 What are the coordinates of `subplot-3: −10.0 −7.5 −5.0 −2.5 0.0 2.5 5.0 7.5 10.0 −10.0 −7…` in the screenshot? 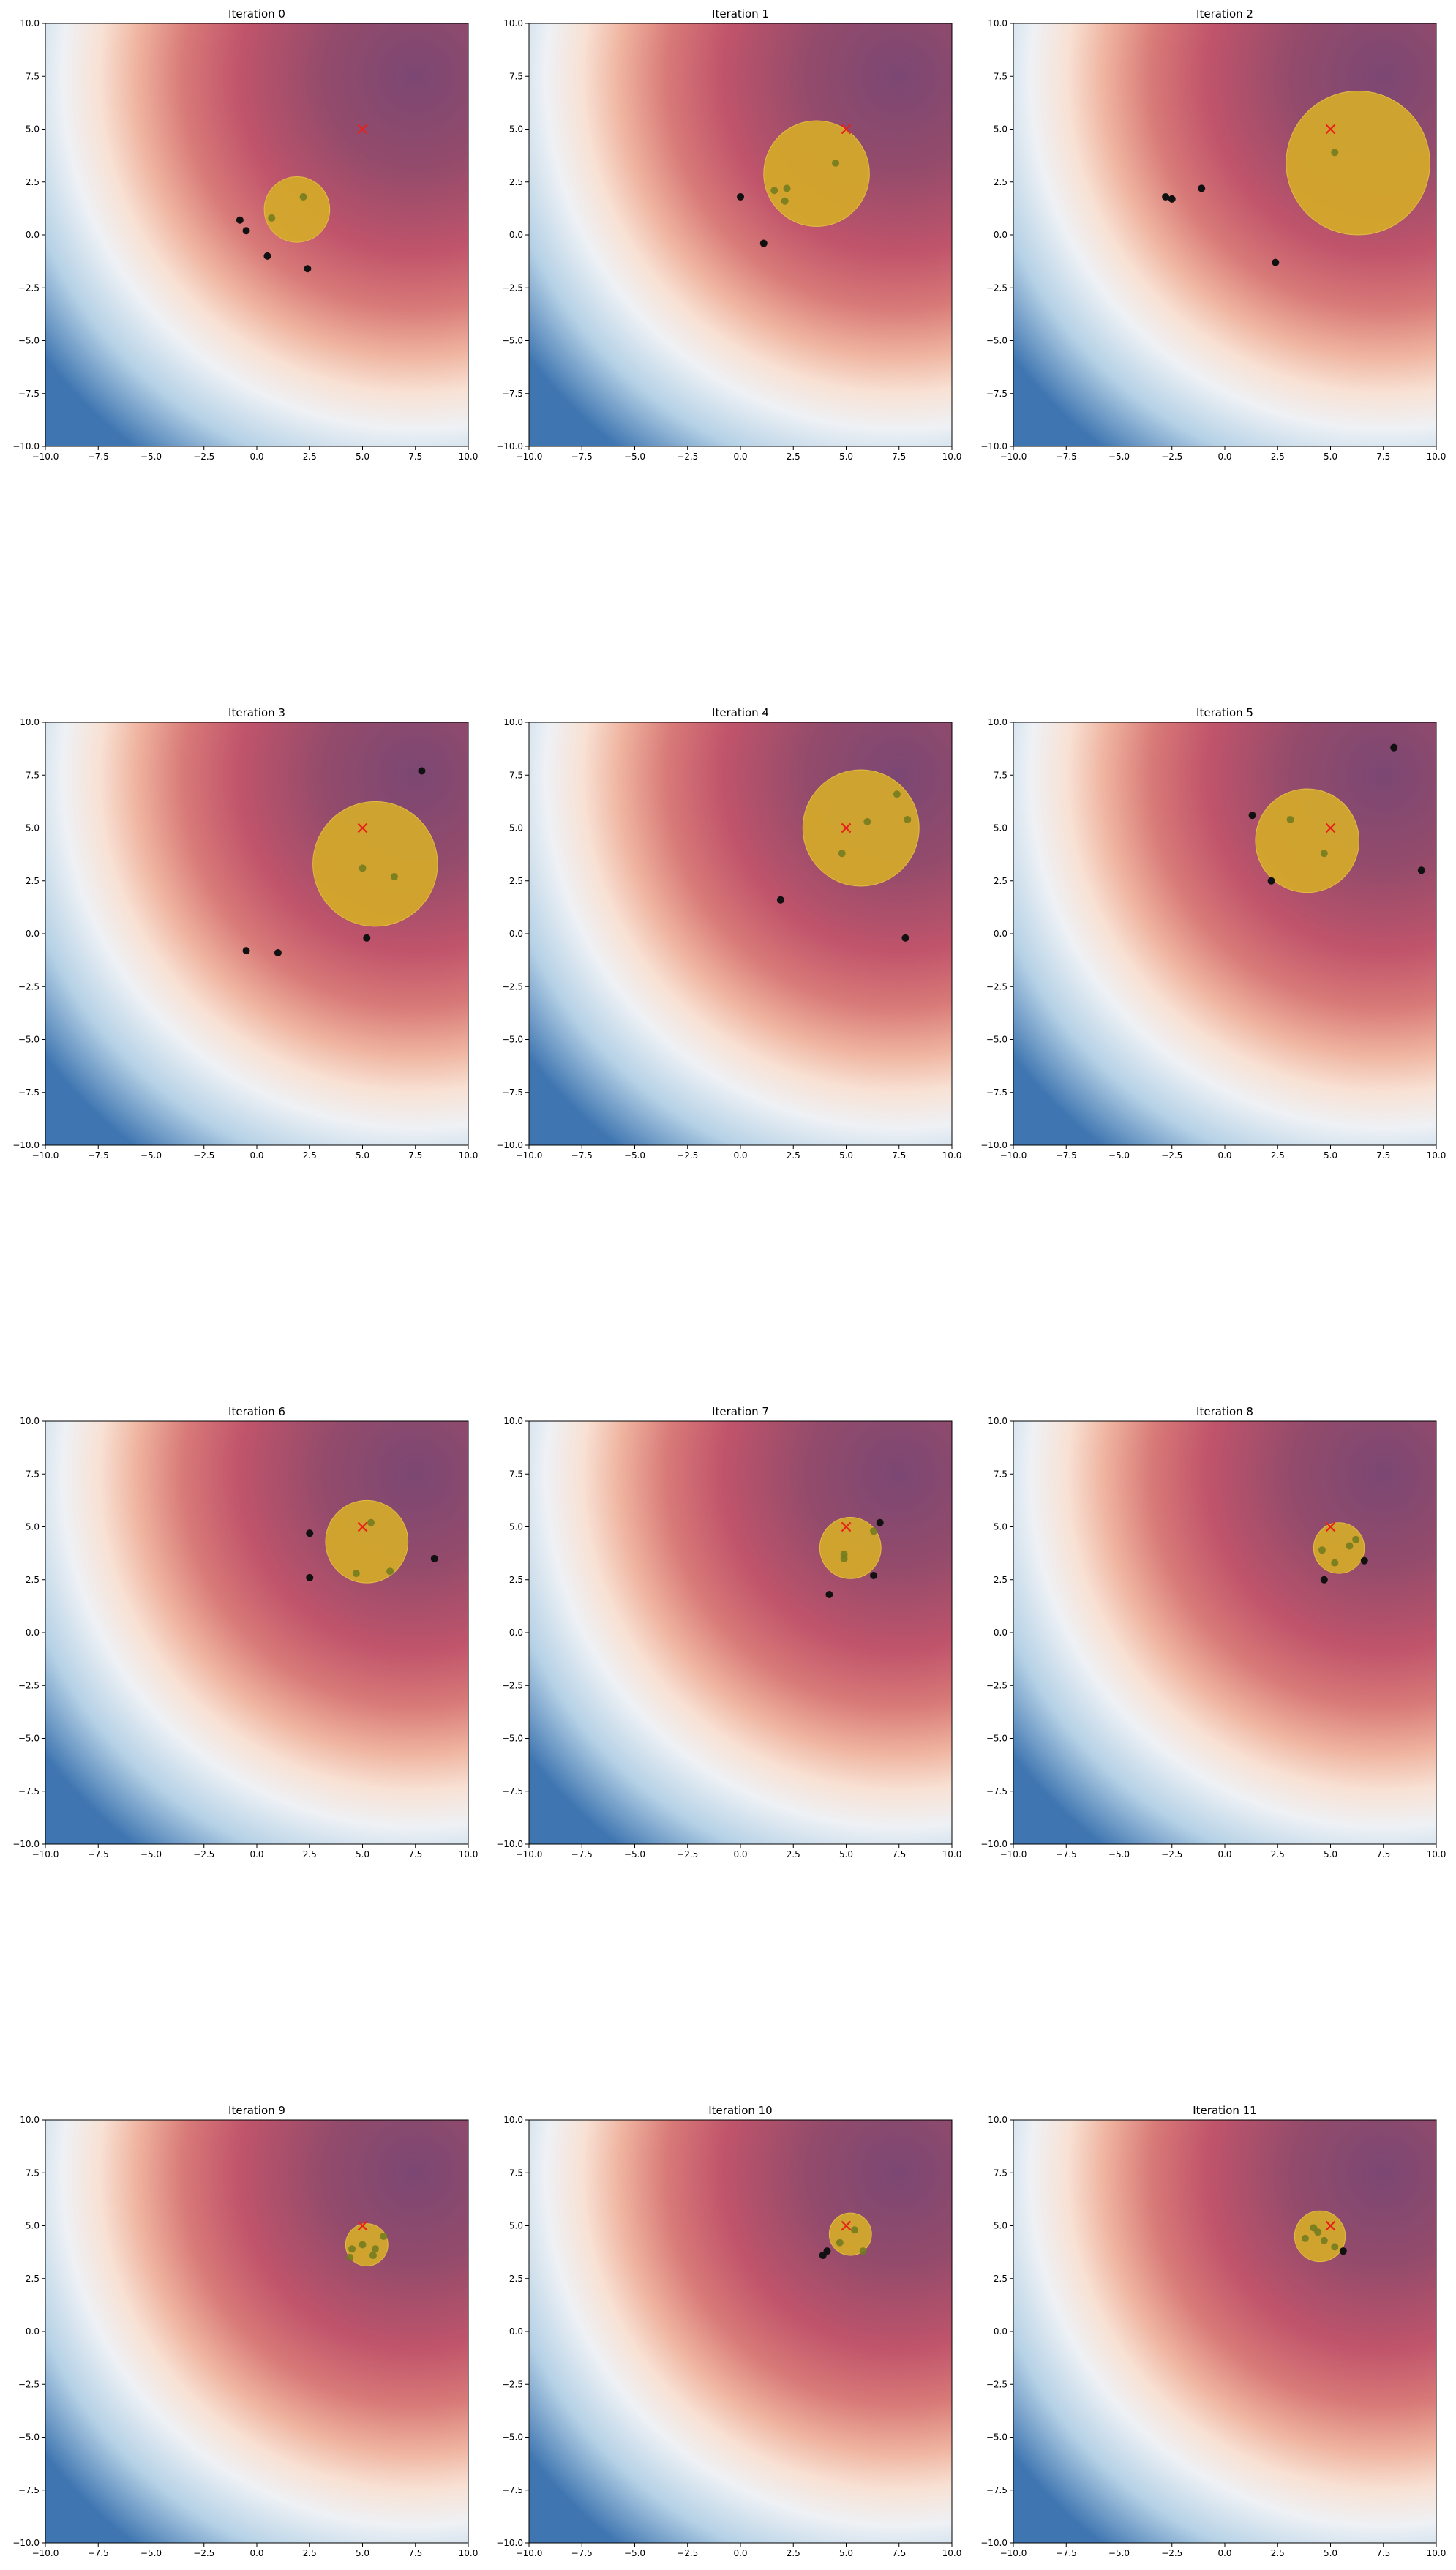 It's located at (245, 933).